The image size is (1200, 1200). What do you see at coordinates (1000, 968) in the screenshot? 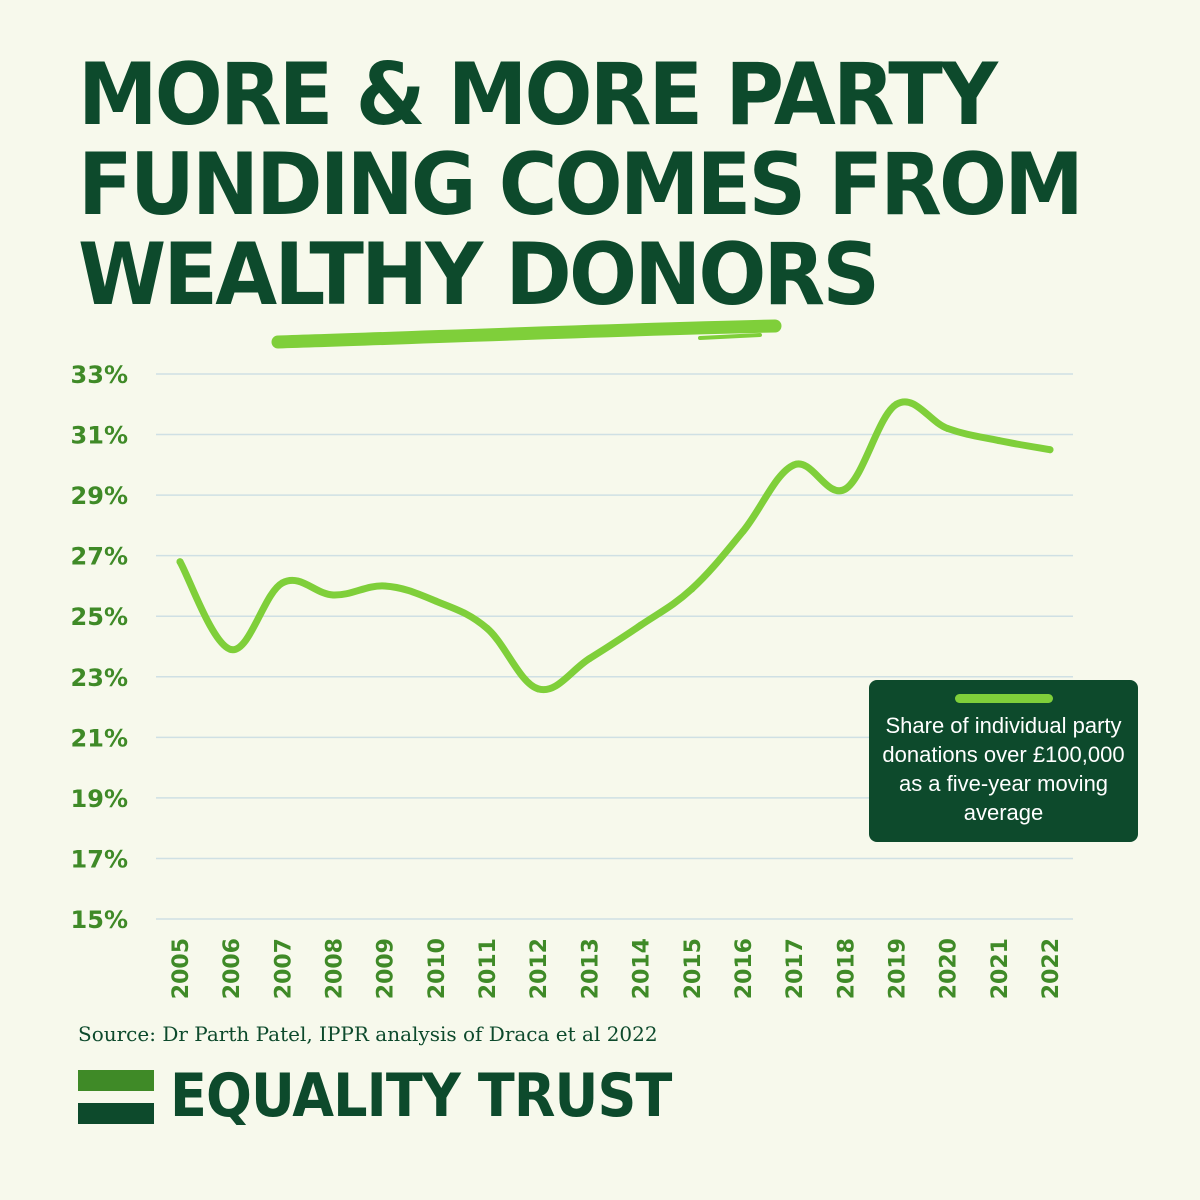
I see `x-tick-label: 2021` at bounding box center [1000, 968].